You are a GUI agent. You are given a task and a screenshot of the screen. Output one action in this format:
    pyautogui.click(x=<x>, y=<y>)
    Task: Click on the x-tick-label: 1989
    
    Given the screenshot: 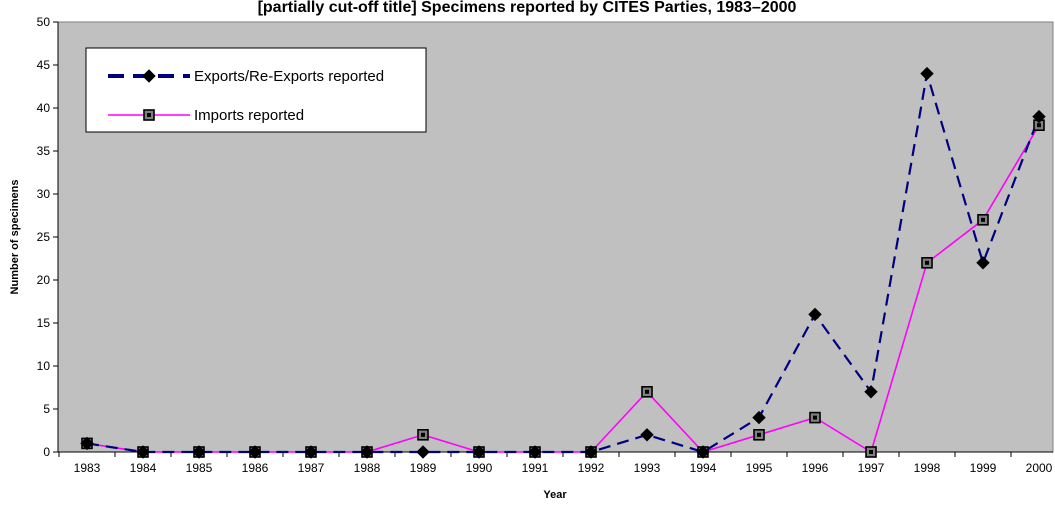 What is the action you would take?
    pyautogui.click(x=423, y=468)
    